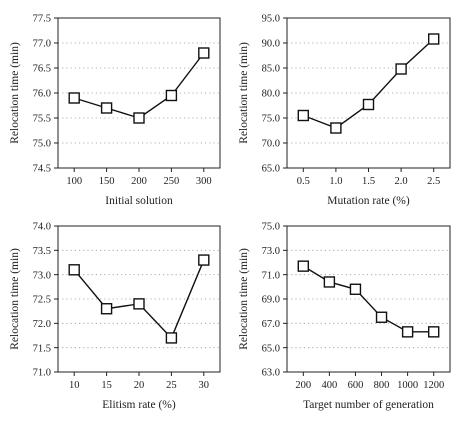 Image resolution: width=474 pixels, height=428 pixels. What do you see at coordinates (271, 300) in the screenshot?
I see `y-tick-label: 69.0` at bounding box center [271, 300].